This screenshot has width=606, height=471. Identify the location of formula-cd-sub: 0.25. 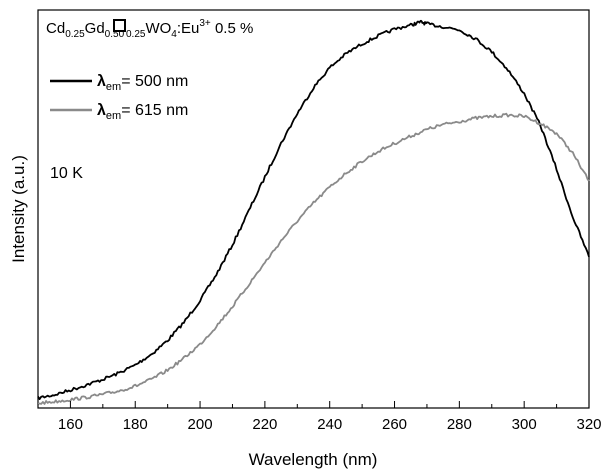
(75, 34).